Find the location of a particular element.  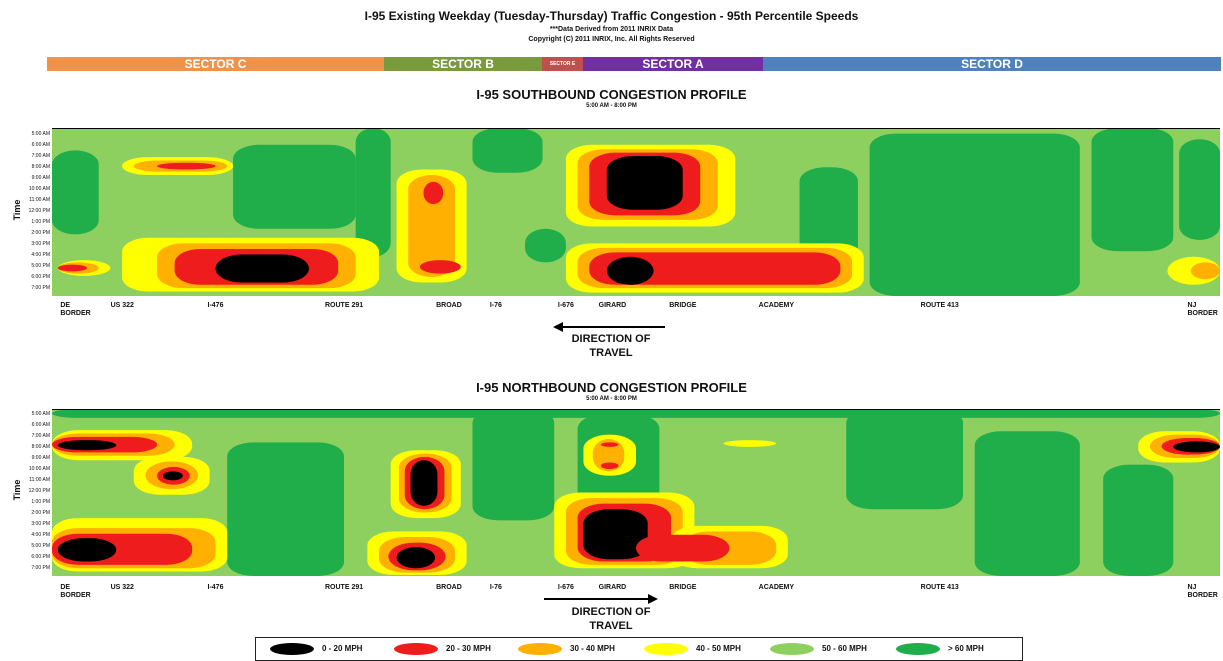

legend-swatch-60-plus is located at coordinates (918, 649).